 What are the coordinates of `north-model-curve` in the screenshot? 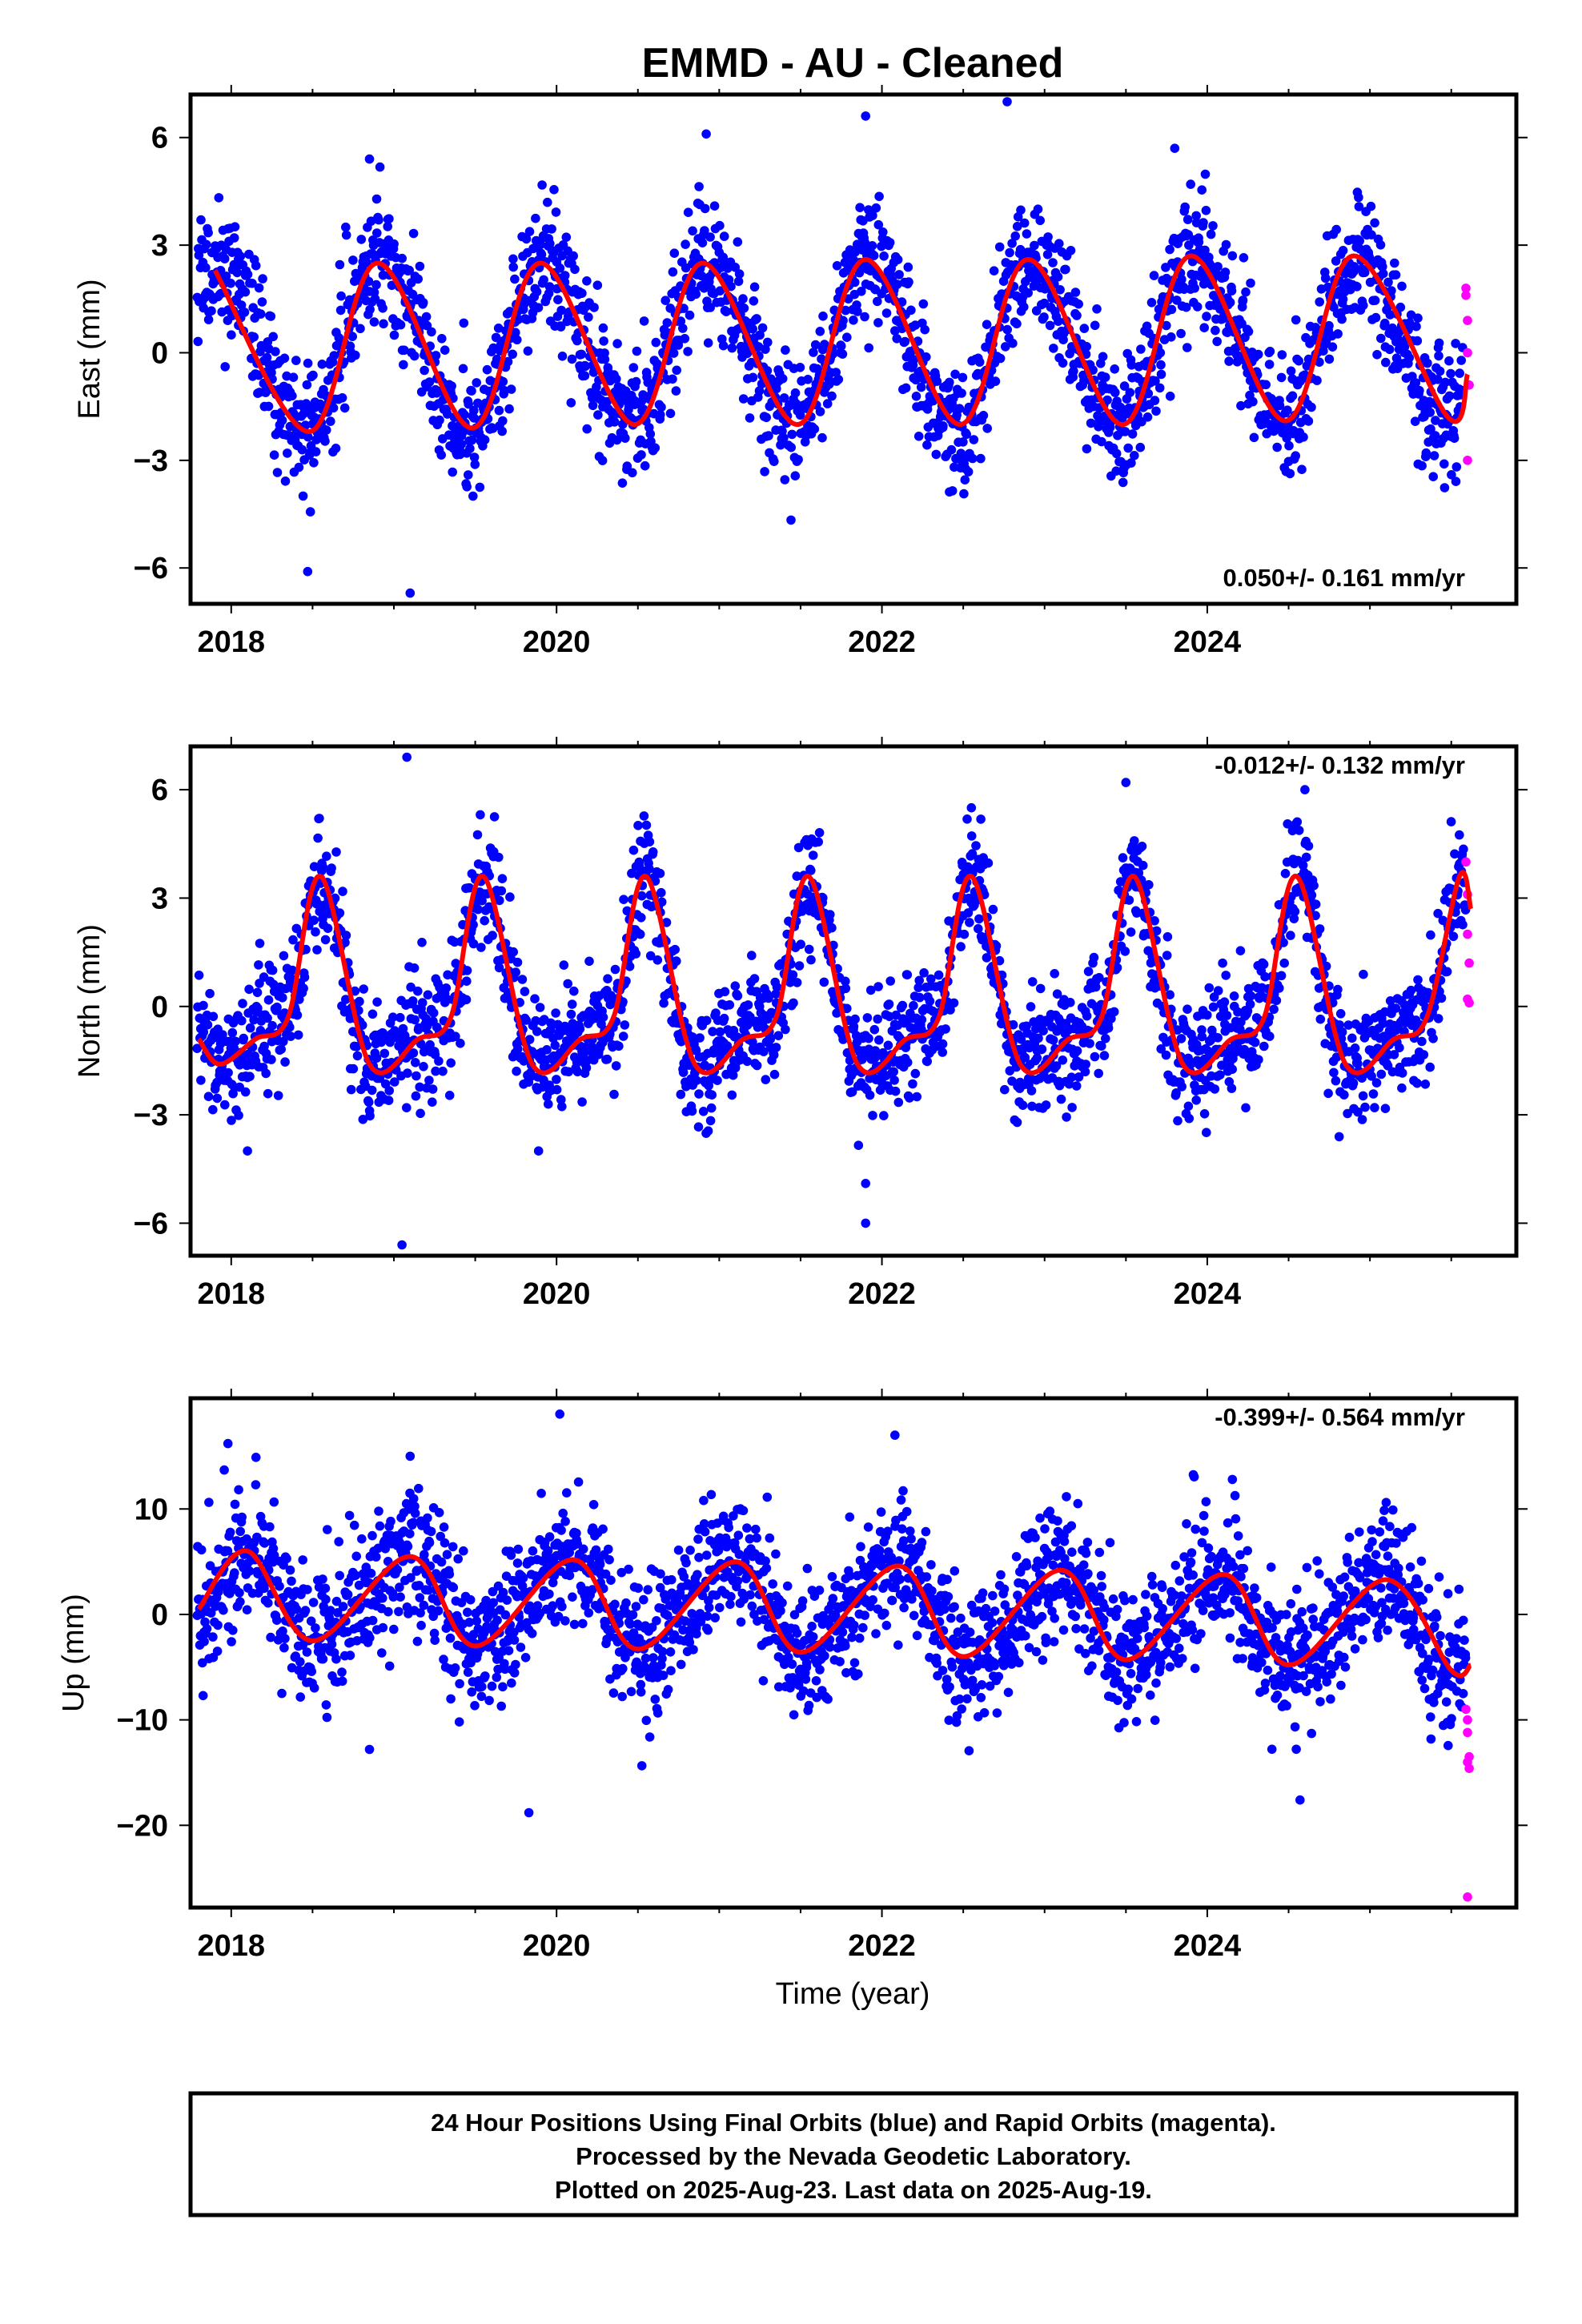 It's located at (835, 973).